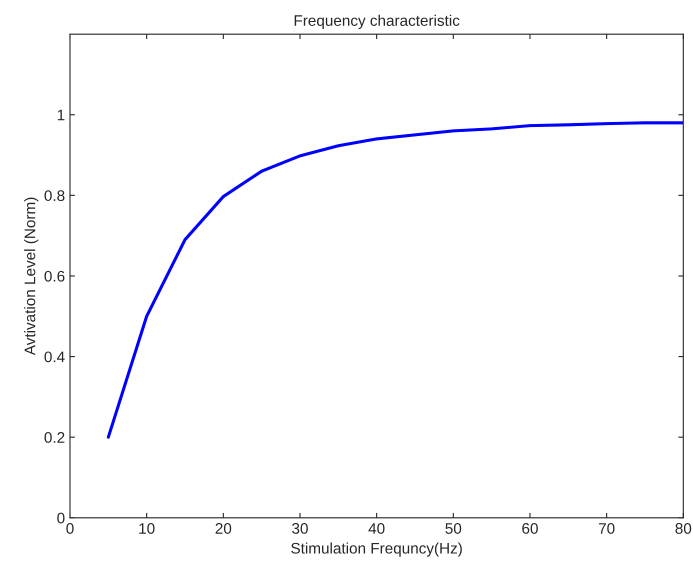 Image resolution: width=693 pixels, height=569 pixels. I want to click on y-tick-label: 0.6, so click(54, 276).